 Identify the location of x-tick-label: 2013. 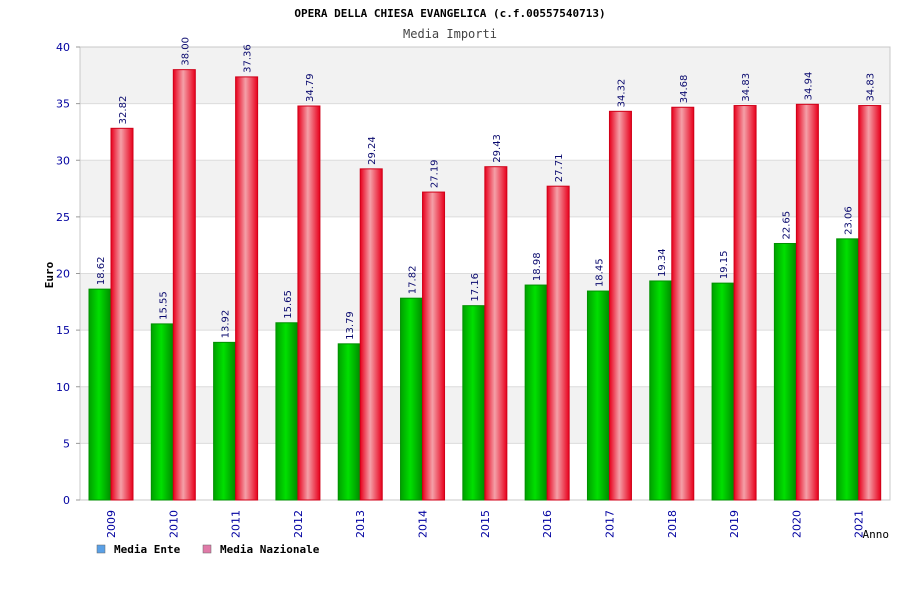
(360, 524).